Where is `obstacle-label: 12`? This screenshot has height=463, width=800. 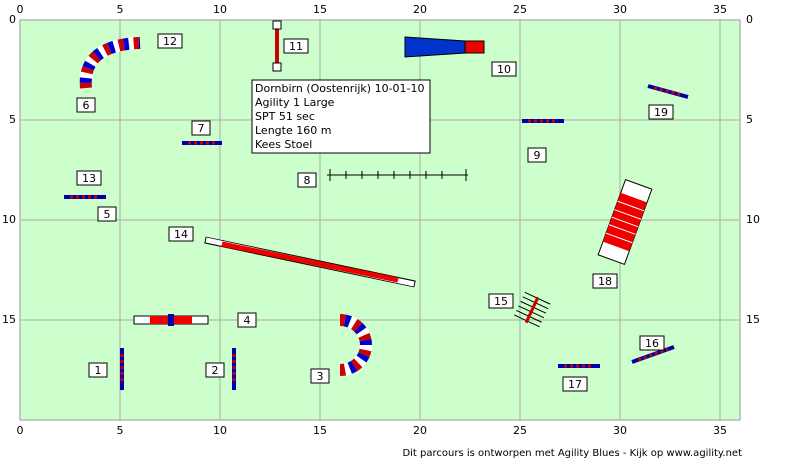 obstacle-label: 12 is located at coordinates (170, 41).